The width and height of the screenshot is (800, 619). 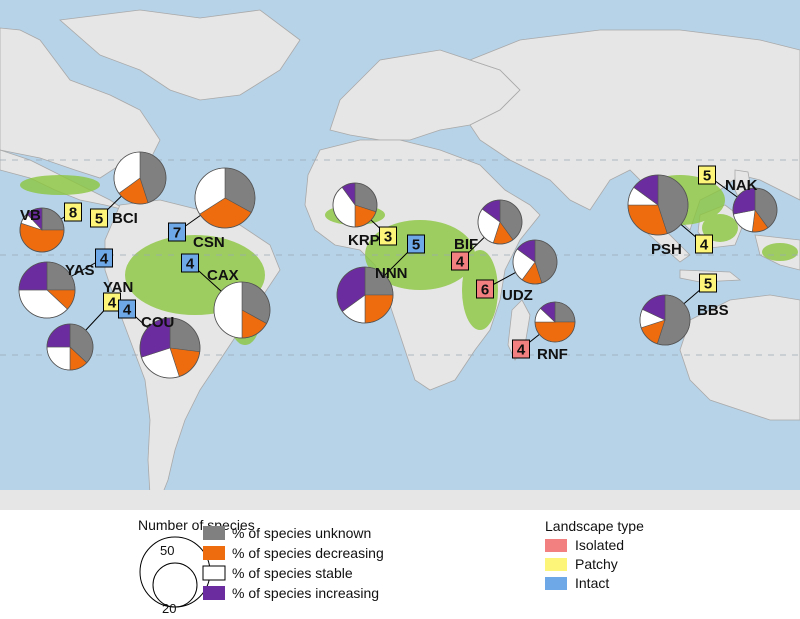 What do you see at coordinates (666, 249) in the screenshot?
I see `site-label-psh: PSH` at bounding box center [666, 249].